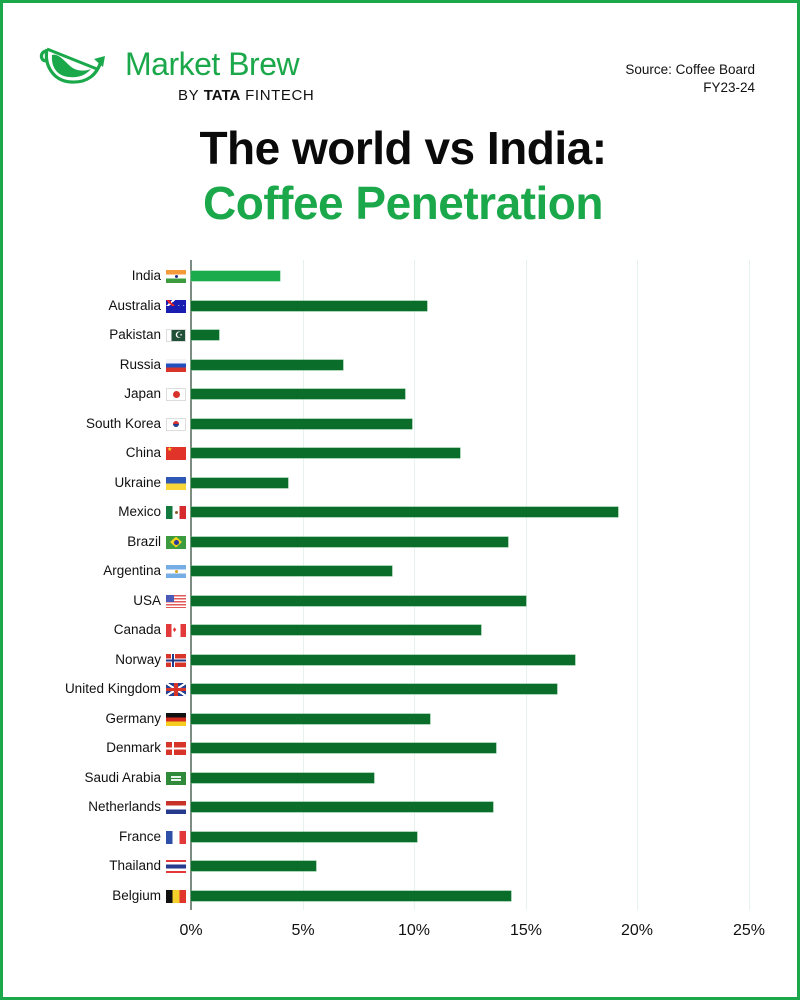  Describe the element at coordinates (176, 807) in the screenshot. I see `netherlands-flag-icon` at that location.